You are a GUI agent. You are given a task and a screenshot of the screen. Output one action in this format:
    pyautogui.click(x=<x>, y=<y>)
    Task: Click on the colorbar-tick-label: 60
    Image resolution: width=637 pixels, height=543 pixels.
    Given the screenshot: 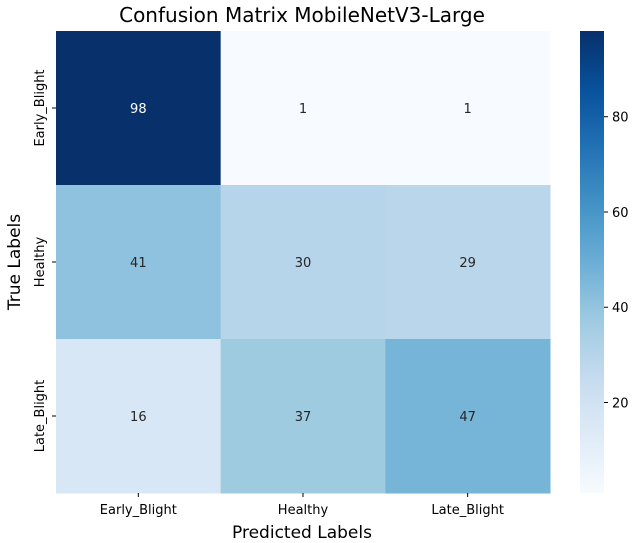 What is the action you would take?
    pyautogui.click(x=620, y=213)
    